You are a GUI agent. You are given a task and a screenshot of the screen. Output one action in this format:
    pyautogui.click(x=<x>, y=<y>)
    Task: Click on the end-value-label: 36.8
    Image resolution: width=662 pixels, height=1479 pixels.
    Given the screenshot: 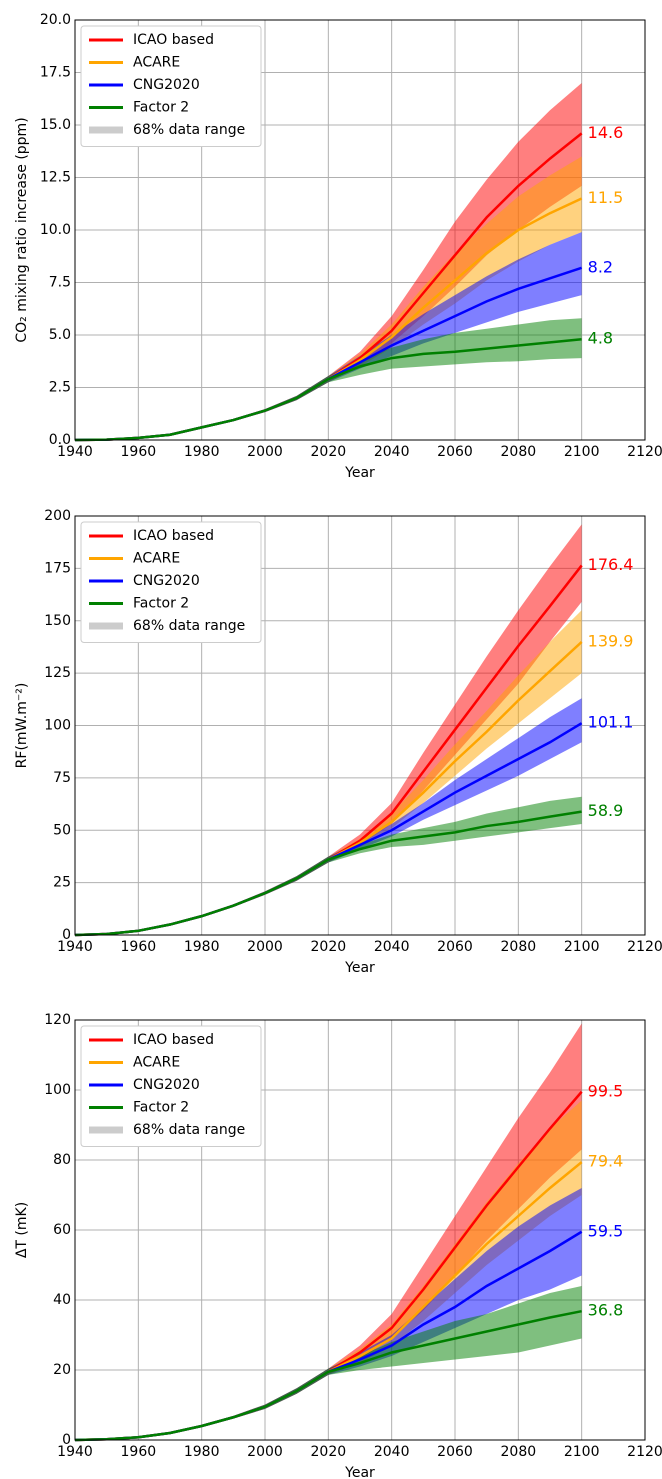 What is the action you would take?
    pyautogui.click(x=606, y=1310)
    